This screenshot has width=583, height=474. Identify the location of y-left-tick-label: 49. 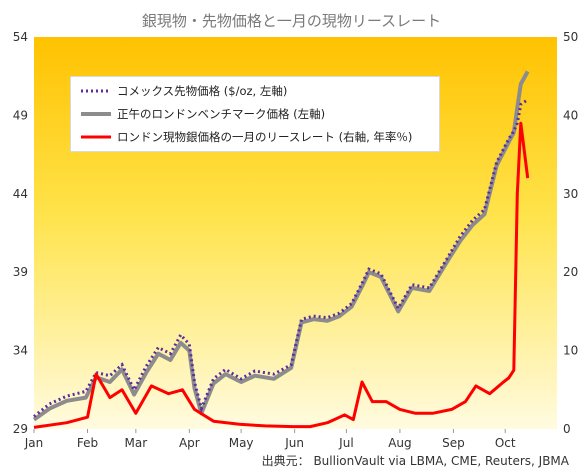
(20, 115).